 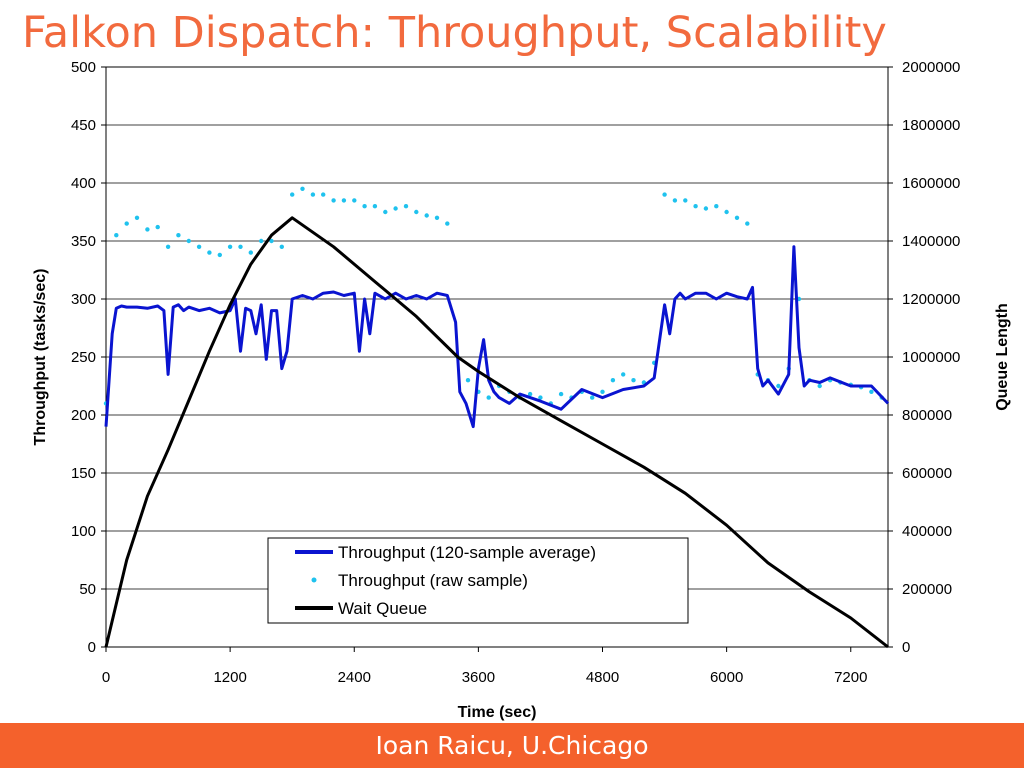 I want to click on x-axis-title: Time (sec), so click(x=497, y=712).